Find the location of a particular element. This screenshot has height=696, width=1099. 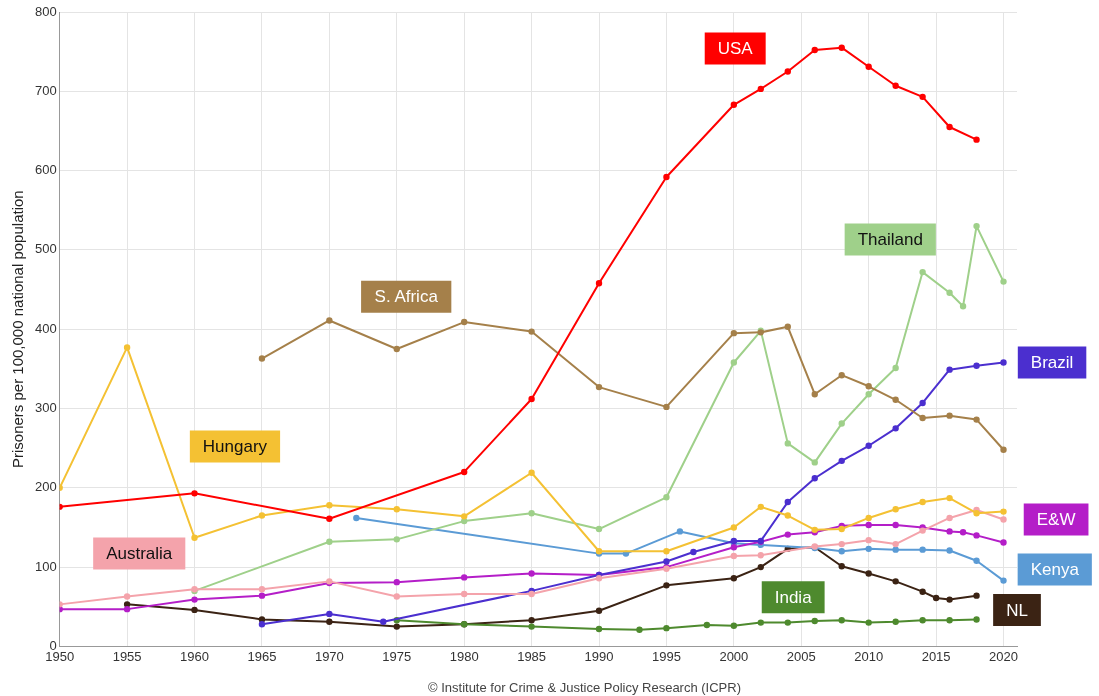

series-label: India is located at coordinates (793, 597).